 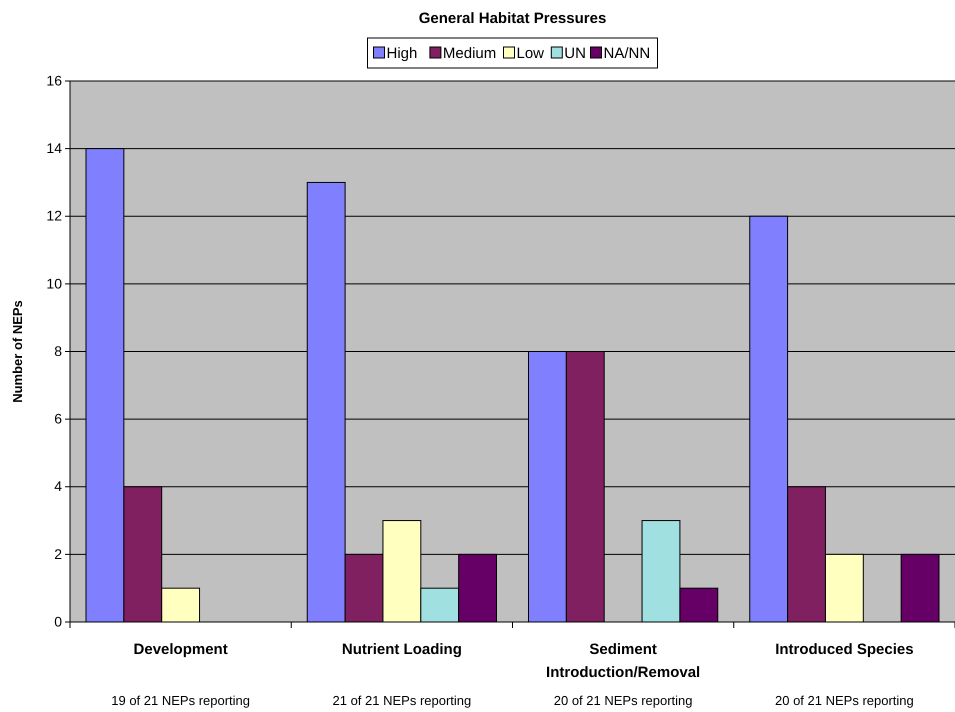 What do you see at coordinates (58, 554) in the screenshot?
I see `y-tick-label: 2` at bounding box center [58, 554].